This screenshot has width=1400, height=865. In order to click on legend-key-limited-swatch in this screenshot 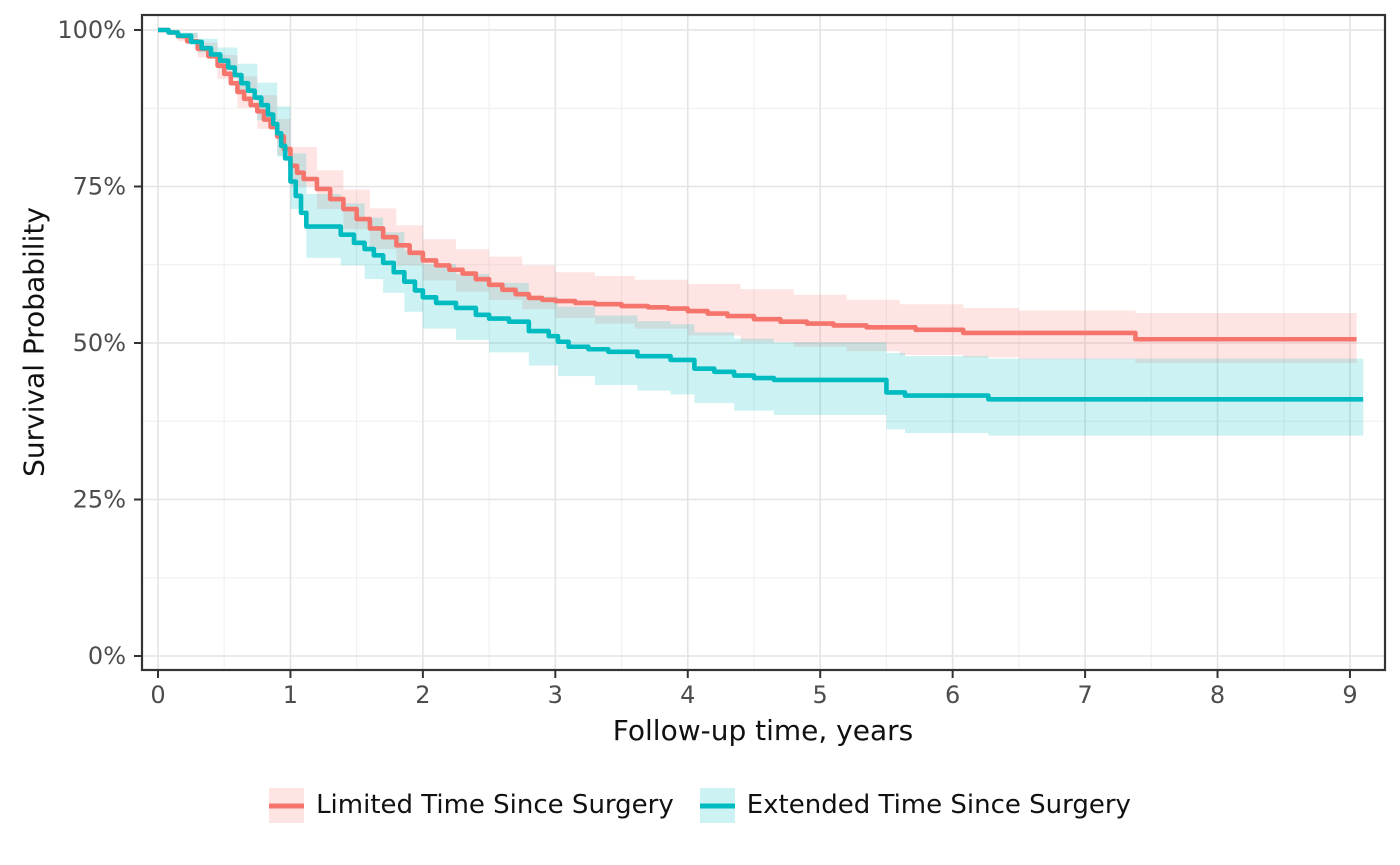, I will do `click(287, 805)`.